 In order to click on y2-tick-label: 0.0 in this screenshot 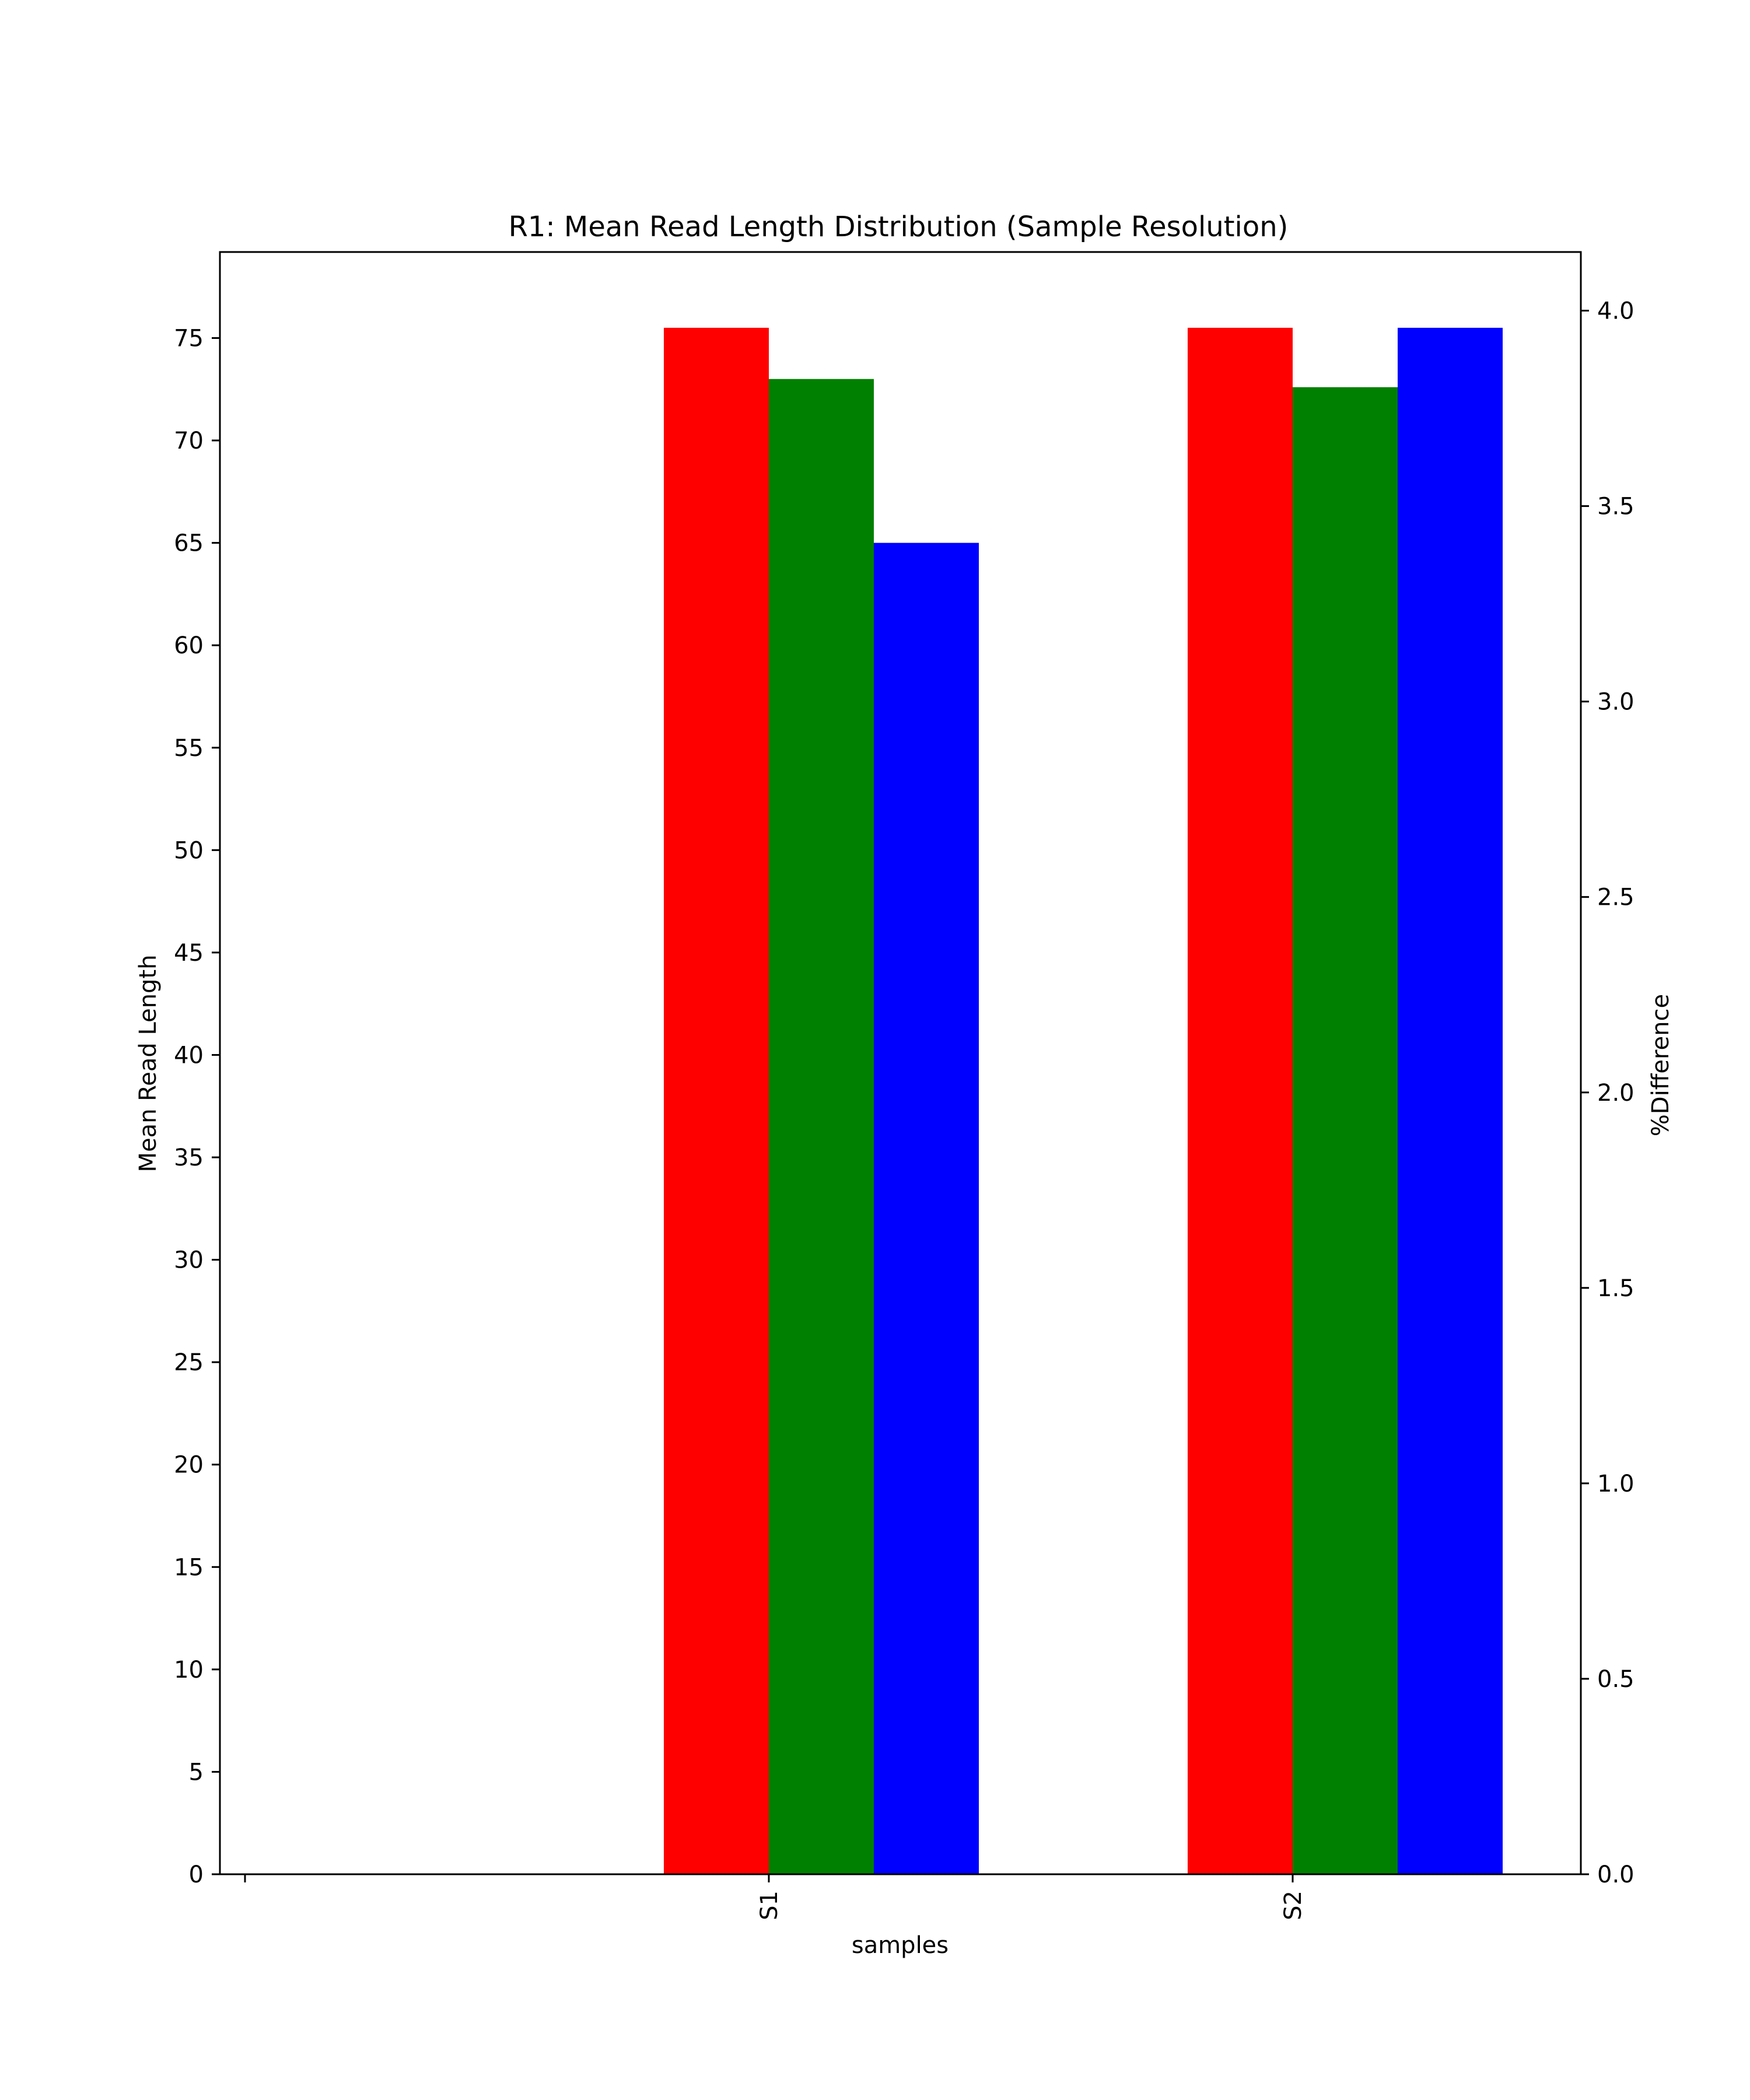, I will do `click(1615, 1874)`.